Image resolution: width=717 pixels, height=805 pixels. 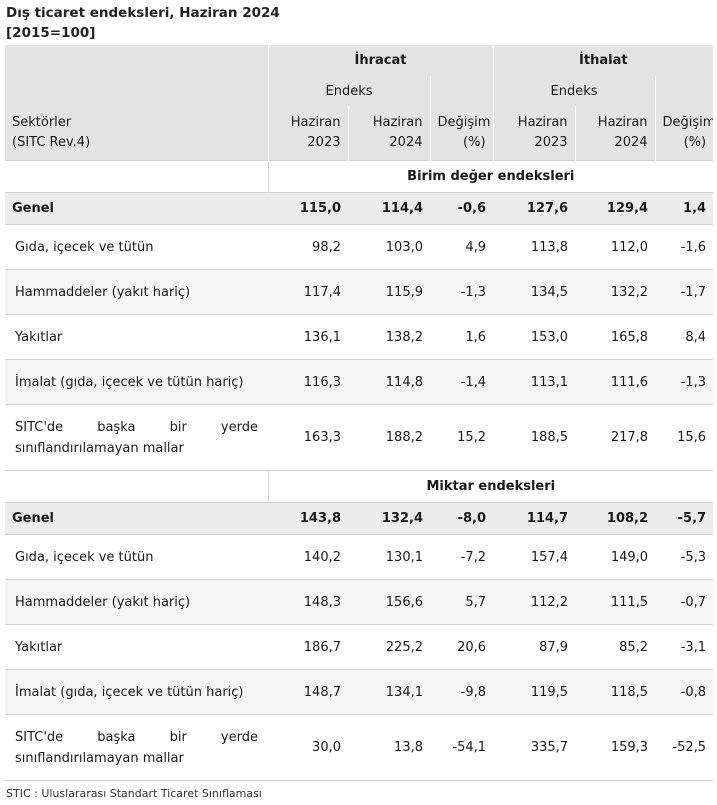 What do you see at coordinates (462, 208) in the screenshot?
I see `value-cell: -0,6` at bounding box center [462, 208].